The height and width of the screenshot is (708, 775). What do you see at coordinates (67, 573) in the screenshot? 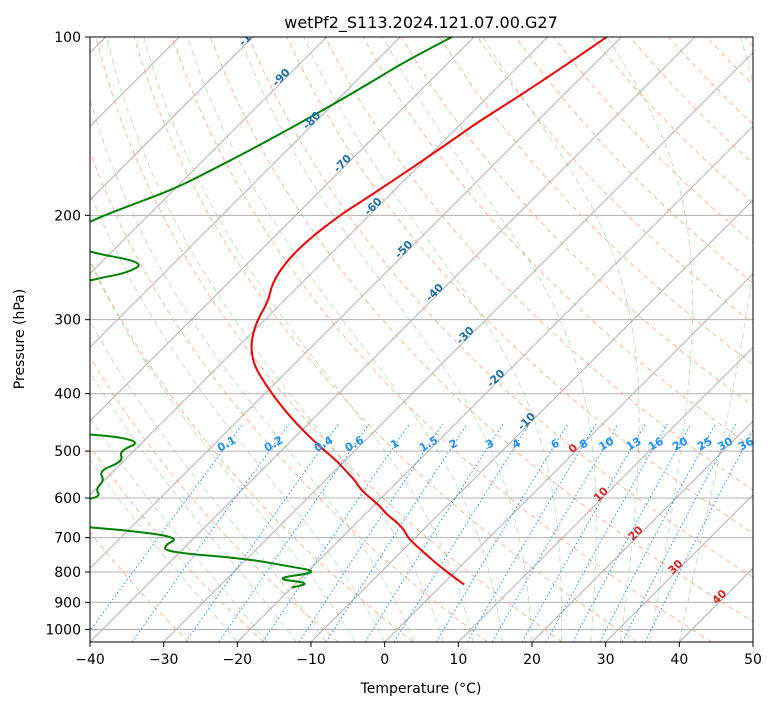
I see `y-tick-label: 800` at bounding box center [67, 573].